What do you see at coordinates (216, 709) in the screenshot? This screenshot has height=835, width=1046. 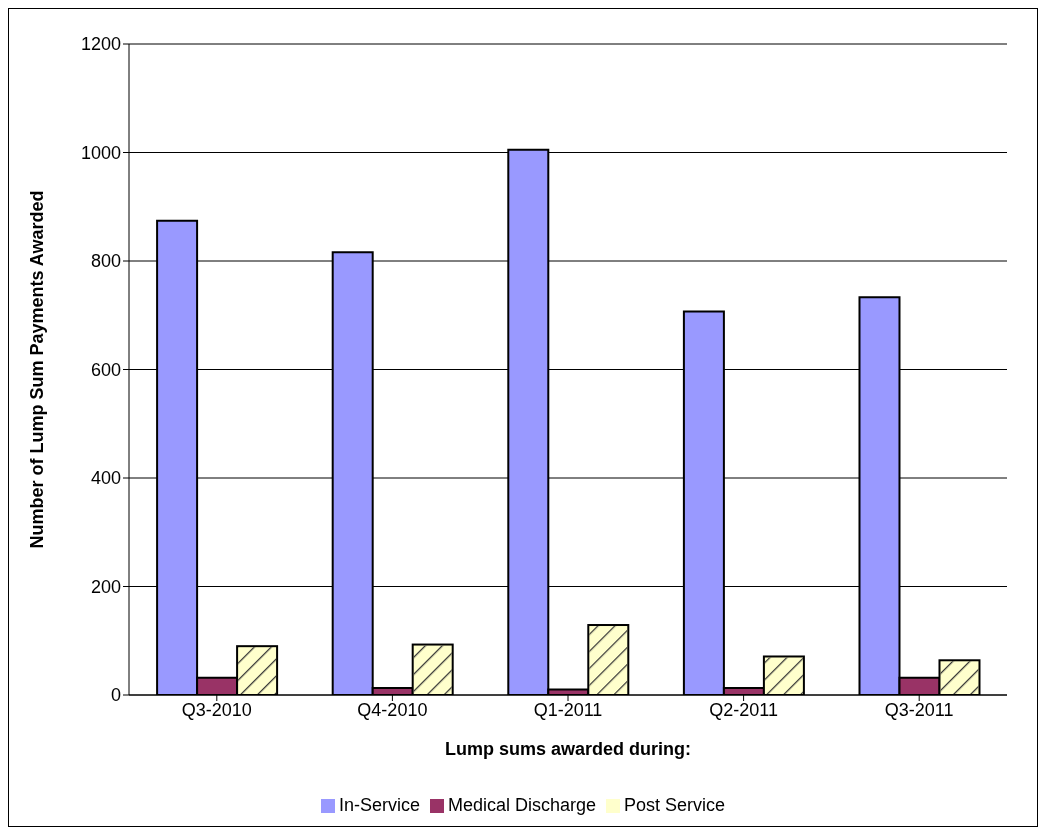 I see `x-tick-label: Q3-2010` at bounding box center [216, 709].